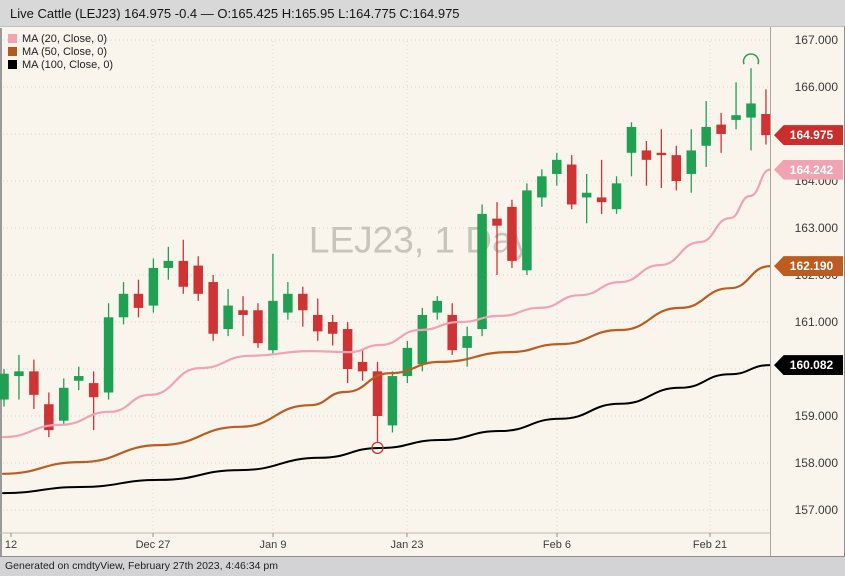 The image size is (845, 576). Describe the element at coordinates (710, 545) in the screenshot. I see `date-axis-label: Feb 21` at that location.